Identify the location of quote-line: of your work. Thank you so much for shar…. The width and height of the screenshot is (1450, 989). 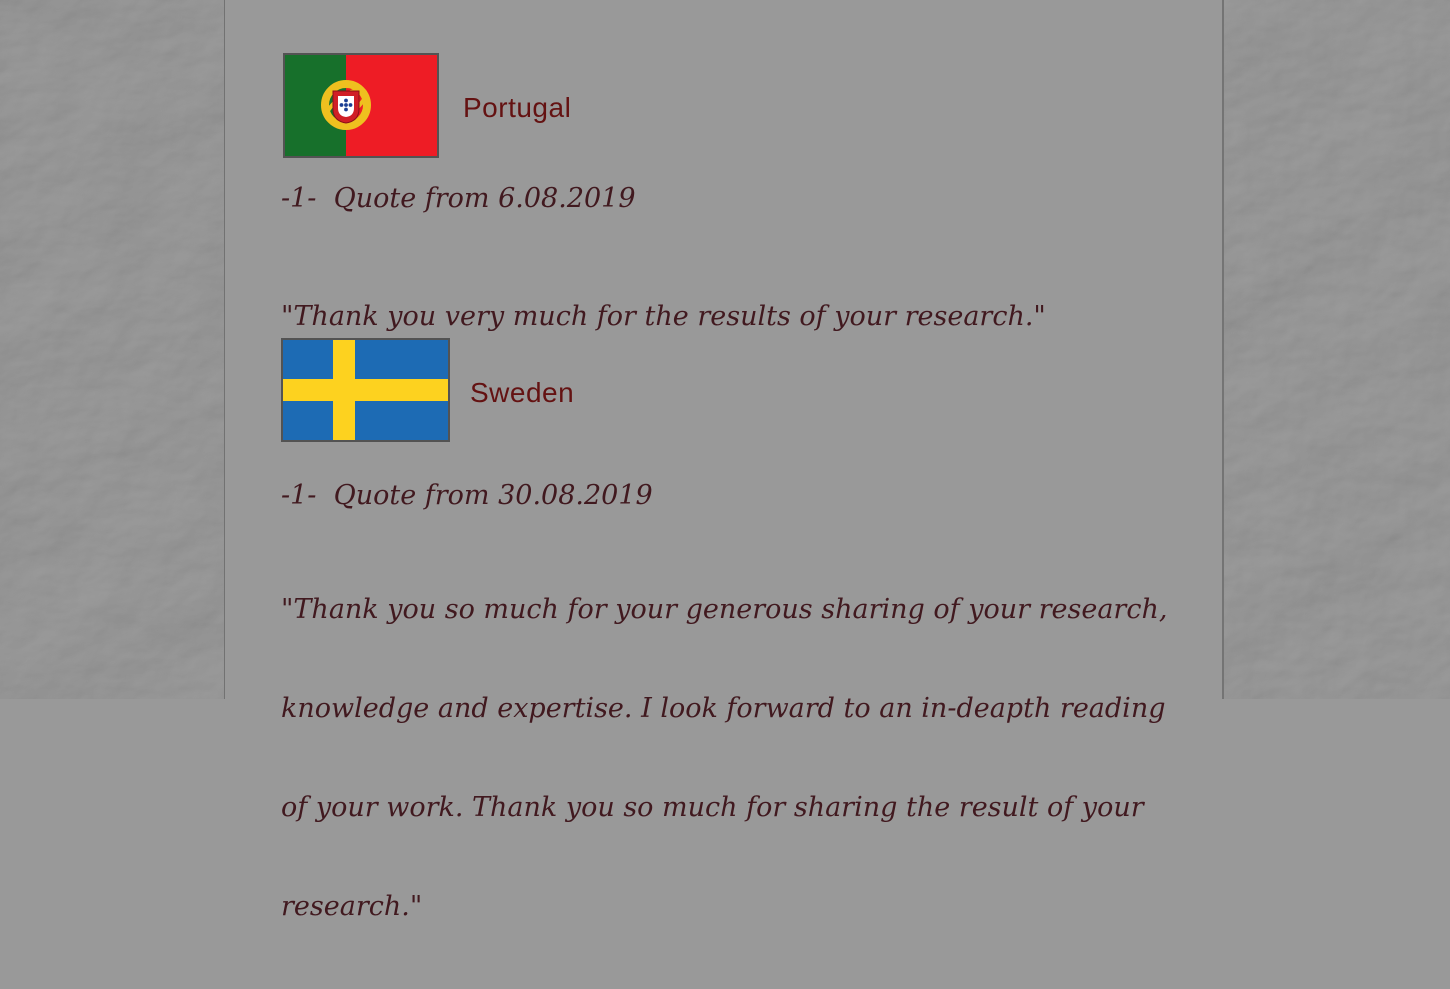
(712, 807).